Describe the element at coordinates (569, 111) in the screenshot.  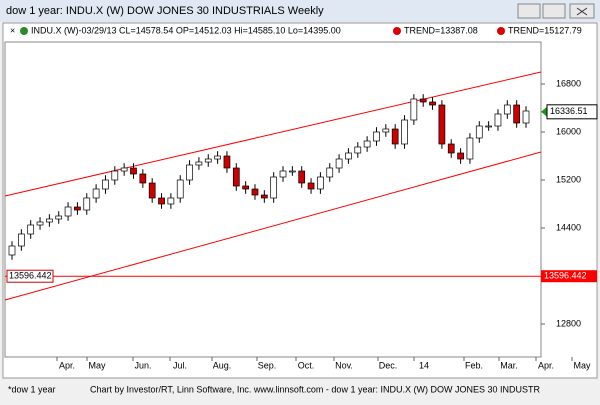
I see `last-price-label: 16336.51` at that location.